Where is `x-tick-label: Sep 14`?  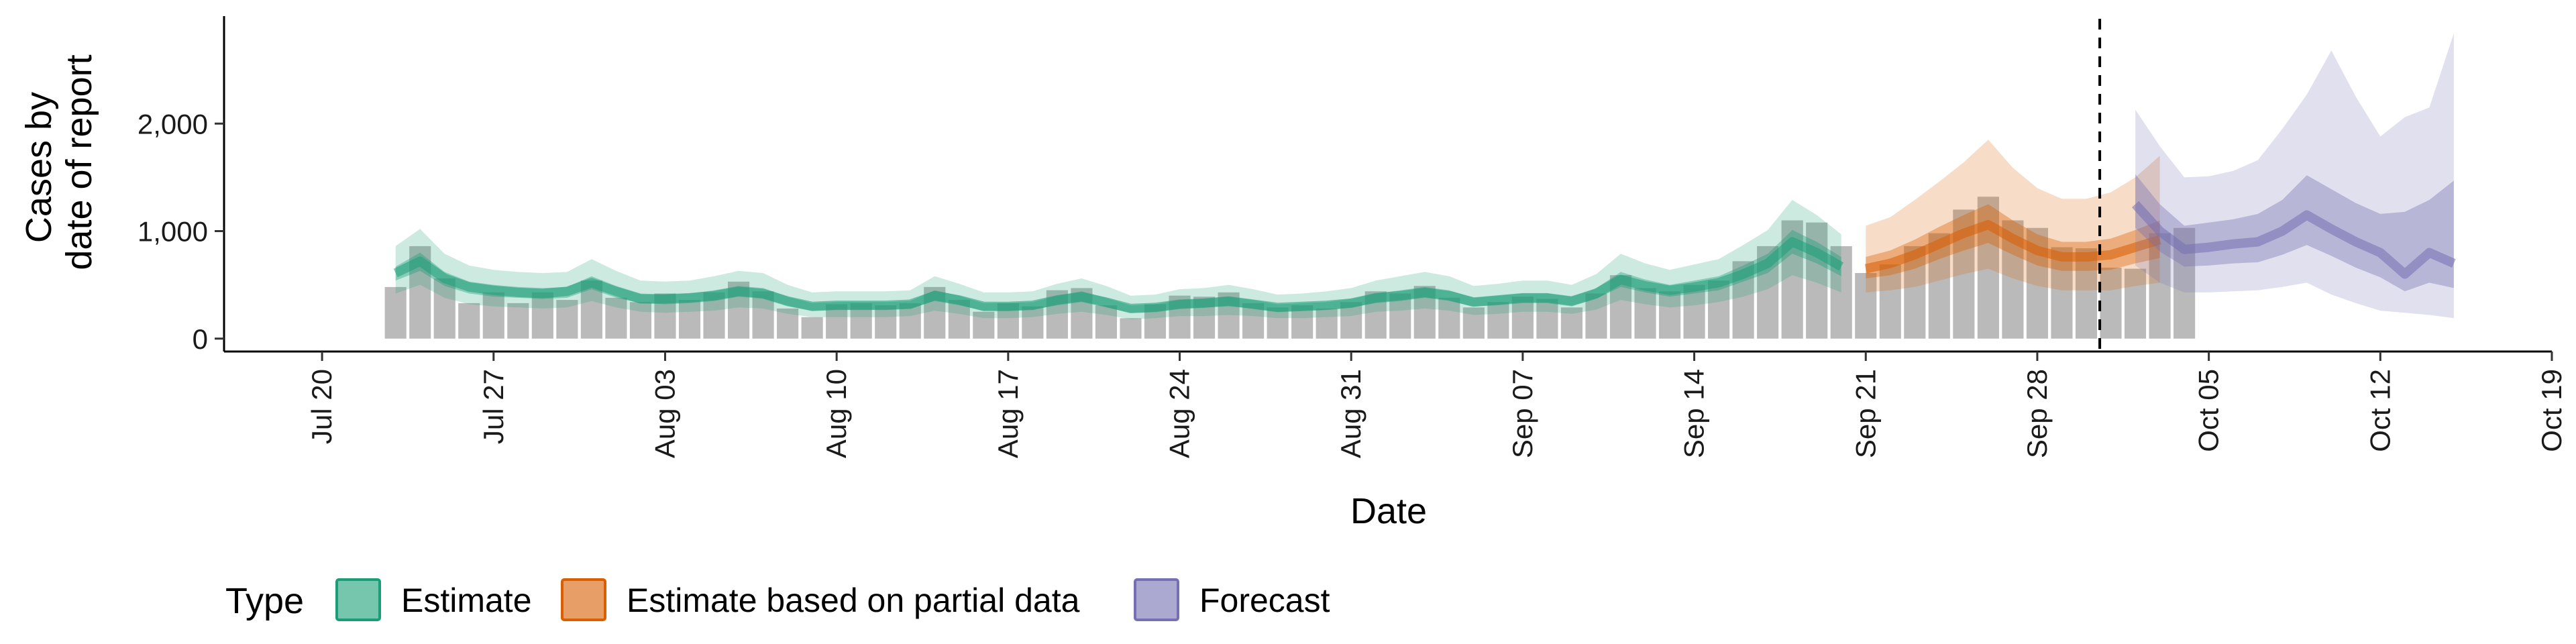
x-tick-label: Sep 14 is located at coordinates (1694, 413).